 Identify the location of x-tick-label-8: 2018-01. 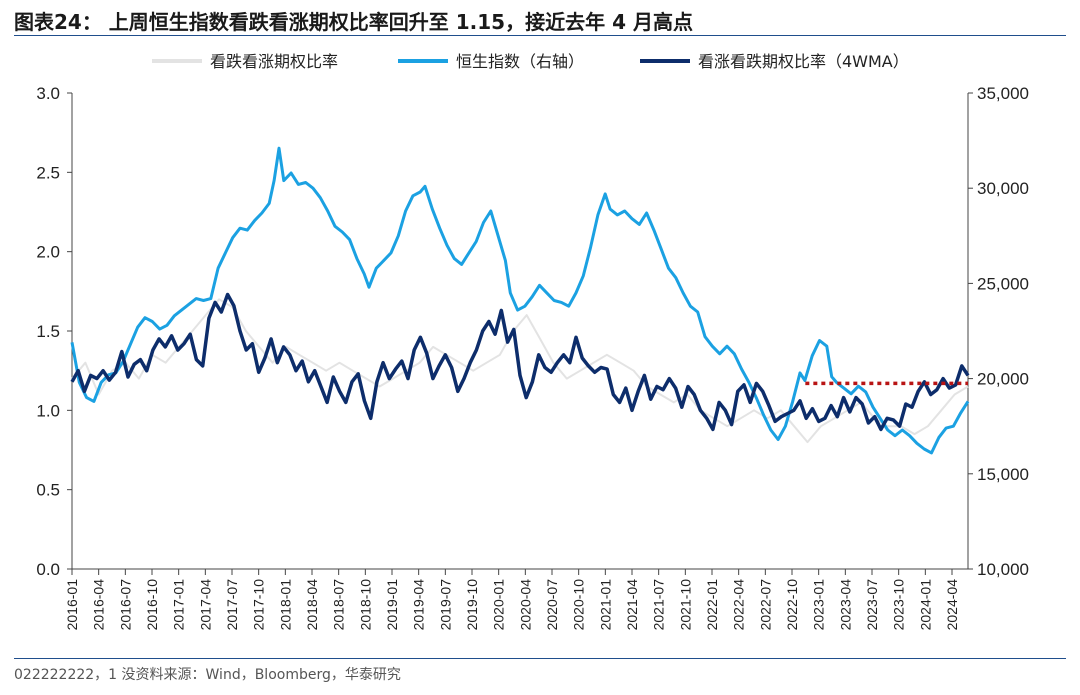
(285, 605).